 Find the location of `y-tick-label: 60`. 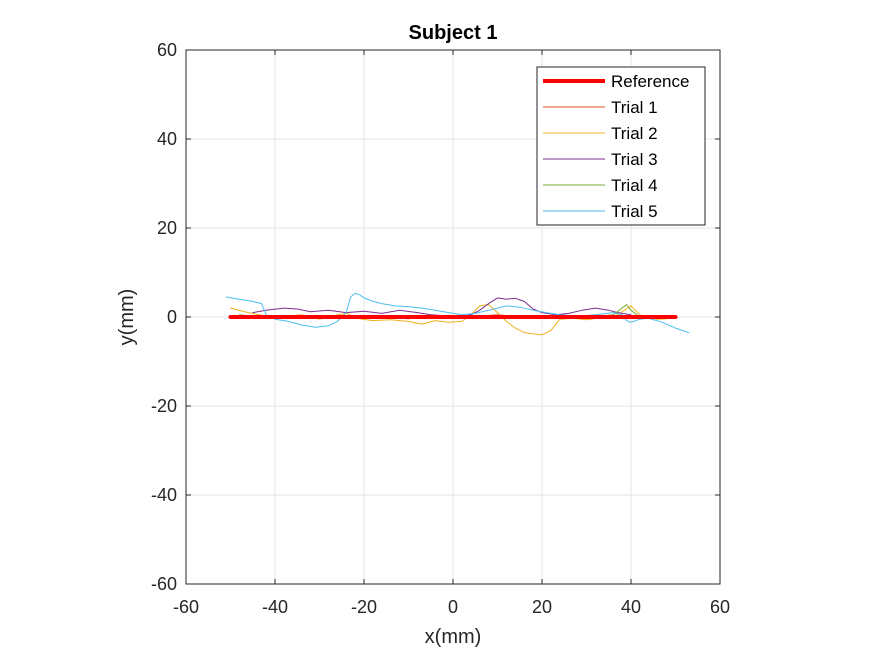

y-tick-label: 60 is located at coordinates (167, 50).